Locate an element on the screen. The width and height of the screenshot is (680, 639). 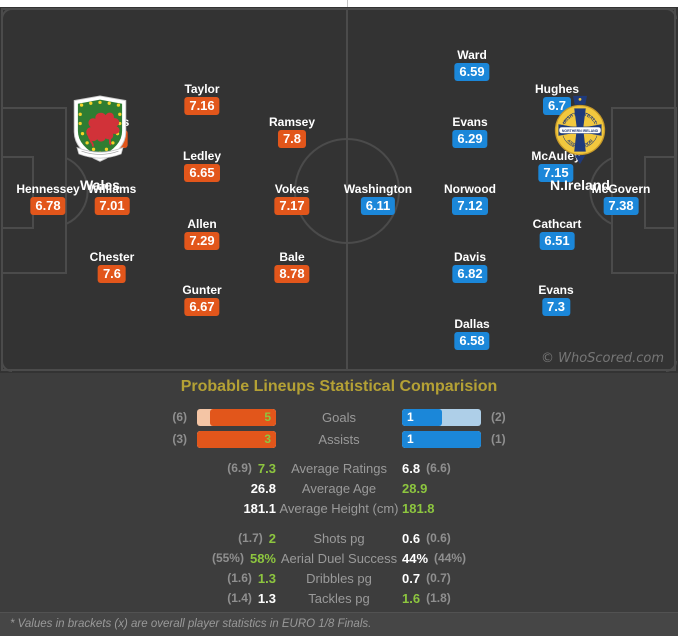
player-rating: 7.01 is located at coordinates (112, 206).